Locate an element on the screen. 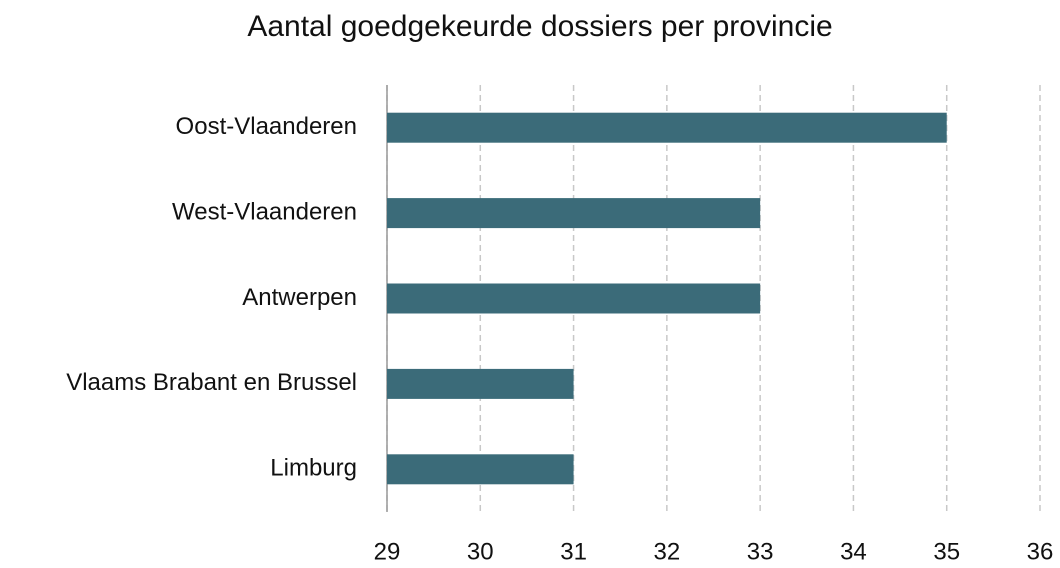  y-tick-label: Limburg is located at coordinates (313, 468).